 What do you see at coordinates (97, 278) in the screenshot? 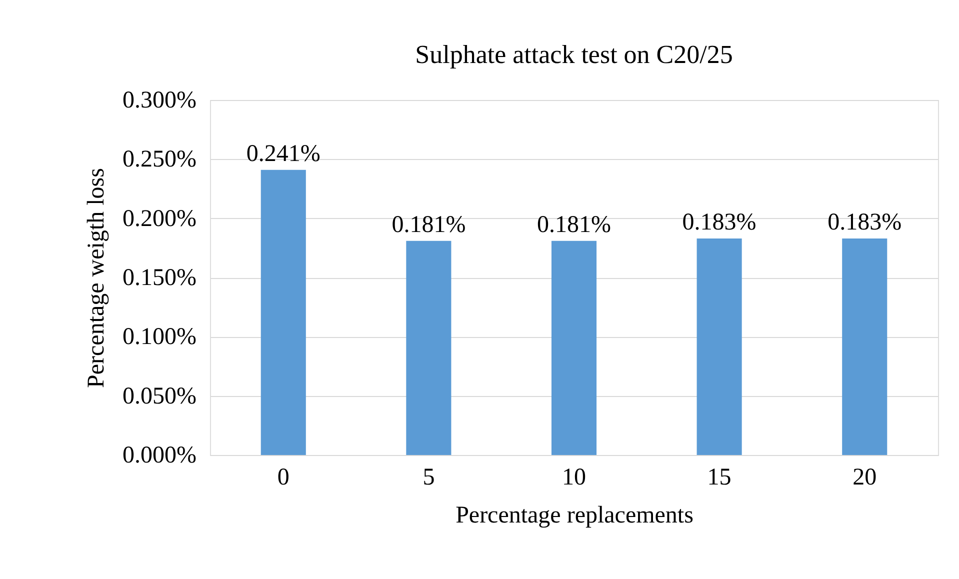
I see `y-axis-title: Percentage weigth loss` at bounding box center [97, 278].